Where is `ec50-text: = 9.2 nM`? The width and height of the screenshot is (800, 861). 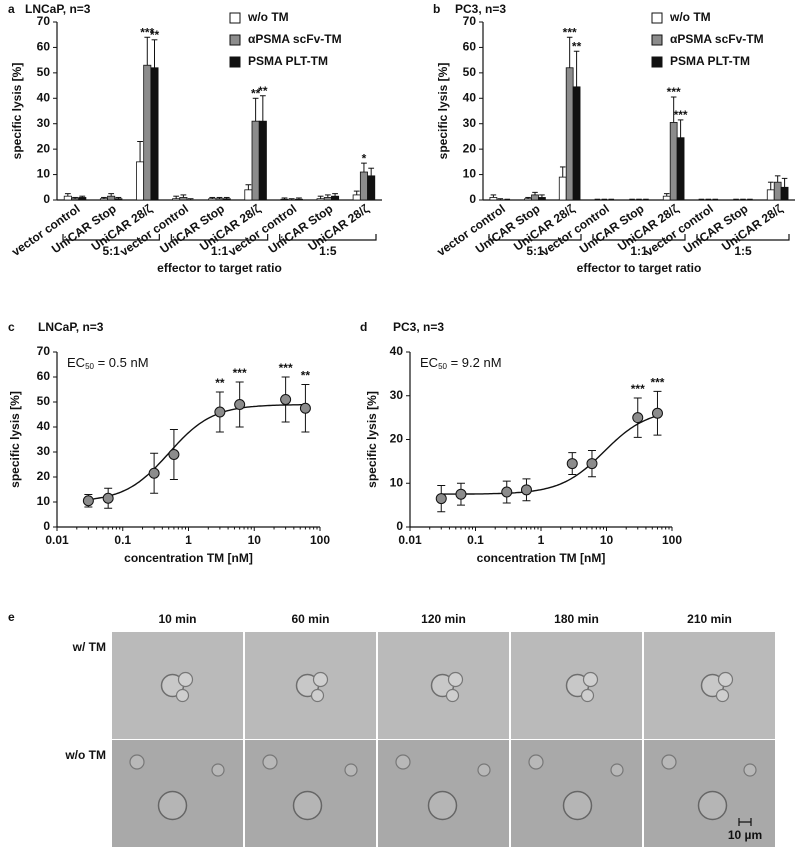 ec50-text: = 9.2 nM is located at coordinates (474, 362).